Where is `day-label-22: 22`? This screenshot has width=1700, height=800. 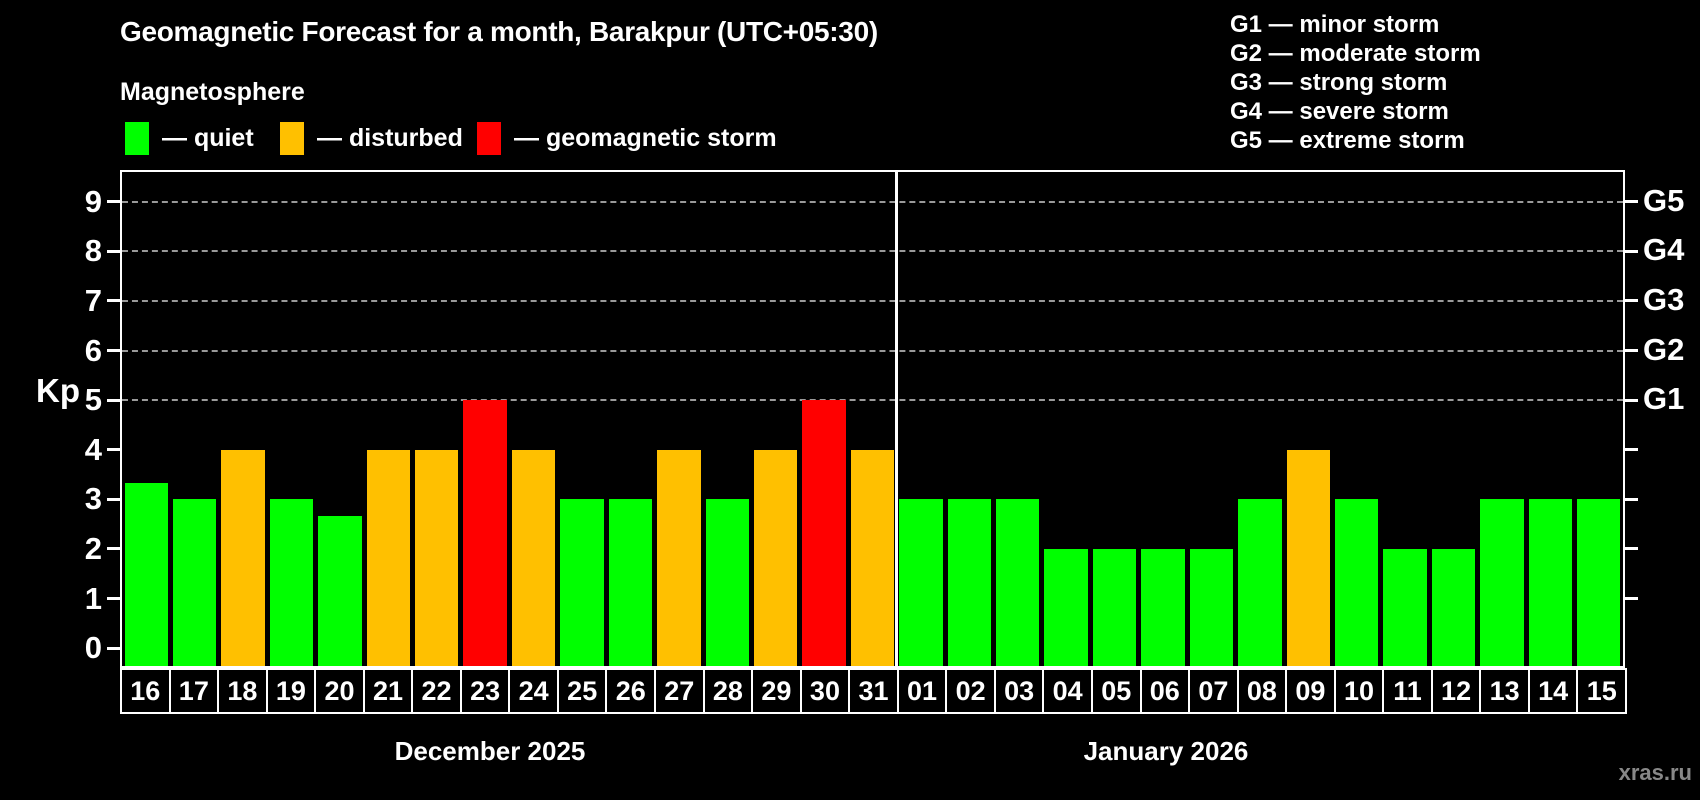 day-label-22: 22 is located at coordinates (436, 691).